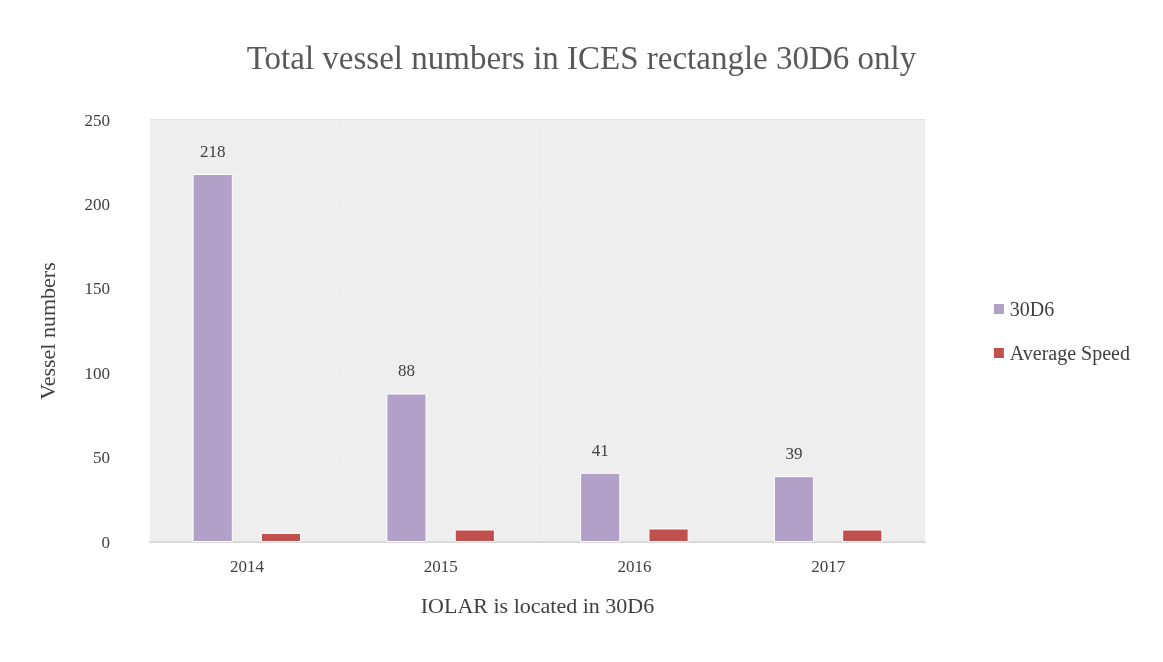  Describe the element at coordinates (97, 204) in the screenshot. I see `y-tick-label: 200` at that location.